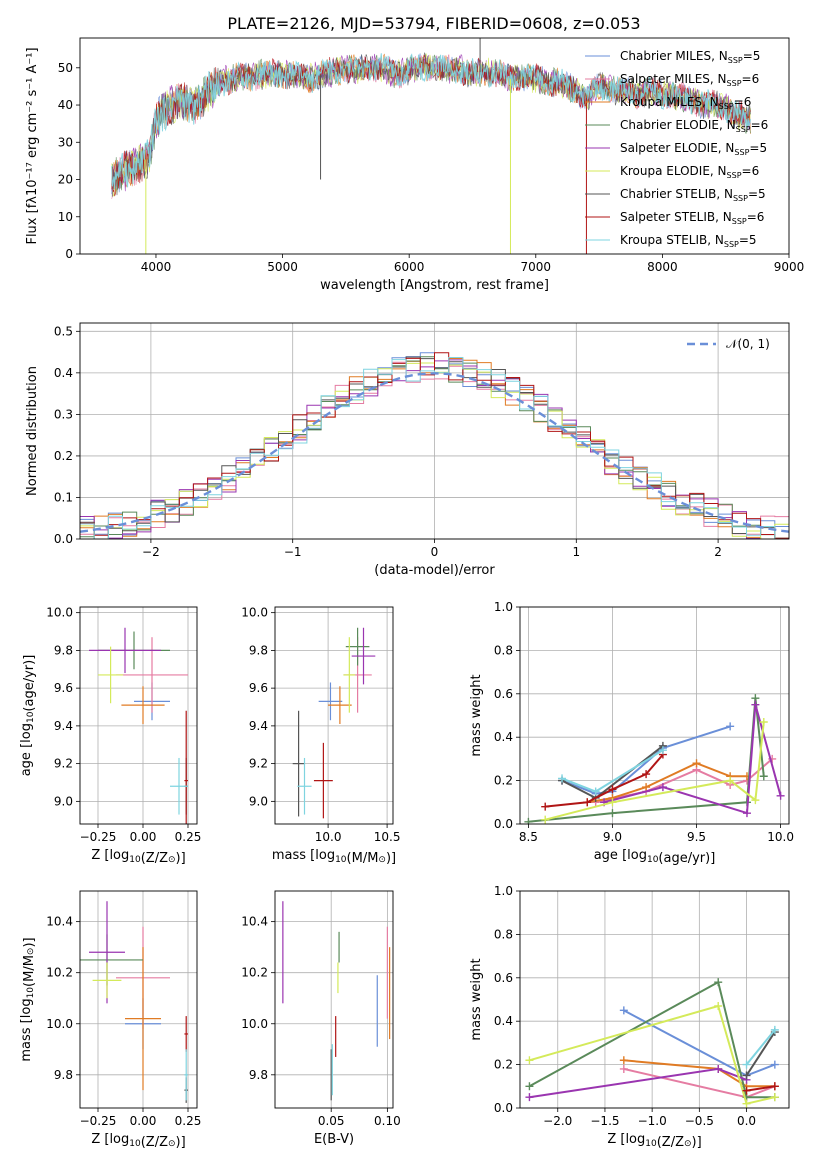 This screenshot has width=819, height=1170. I want to click on spectrum-ytick-label: 40, so click(65, 105).